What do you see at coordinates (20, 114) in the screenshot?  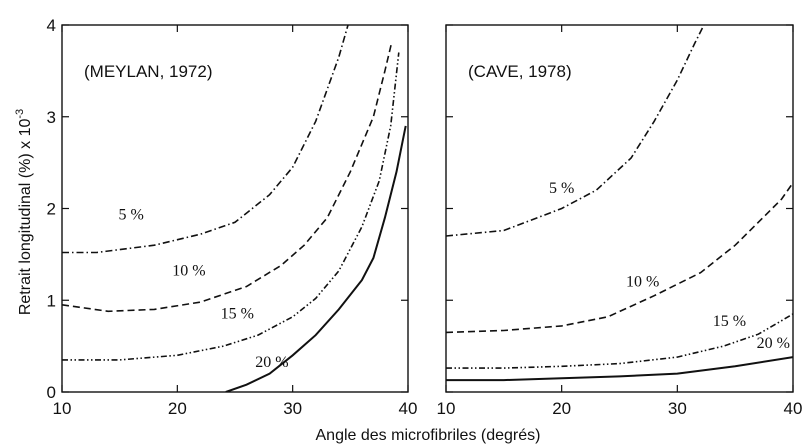 I see `y-axis-label-exponent: -3` at bounding box center [20, 114].